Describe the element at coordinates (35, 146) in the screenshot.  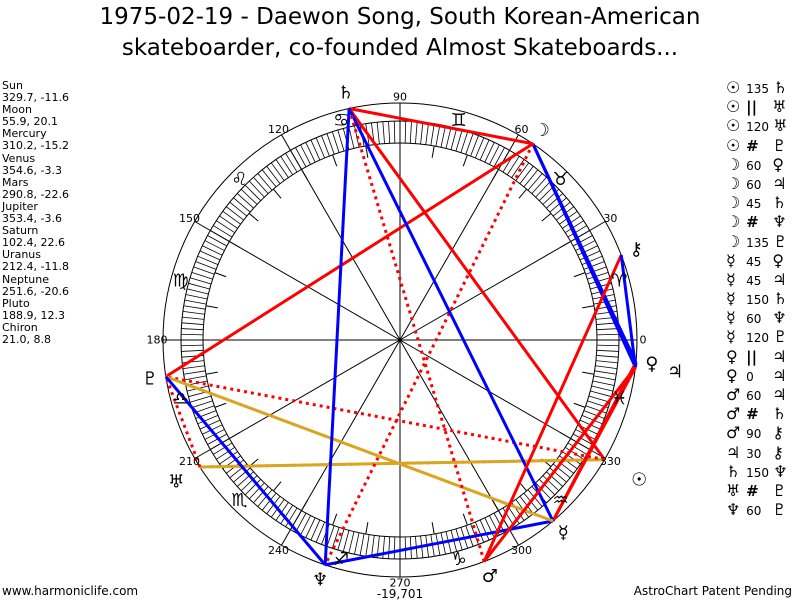
I see `planet-coords: 310.2, -15.2` at that location.